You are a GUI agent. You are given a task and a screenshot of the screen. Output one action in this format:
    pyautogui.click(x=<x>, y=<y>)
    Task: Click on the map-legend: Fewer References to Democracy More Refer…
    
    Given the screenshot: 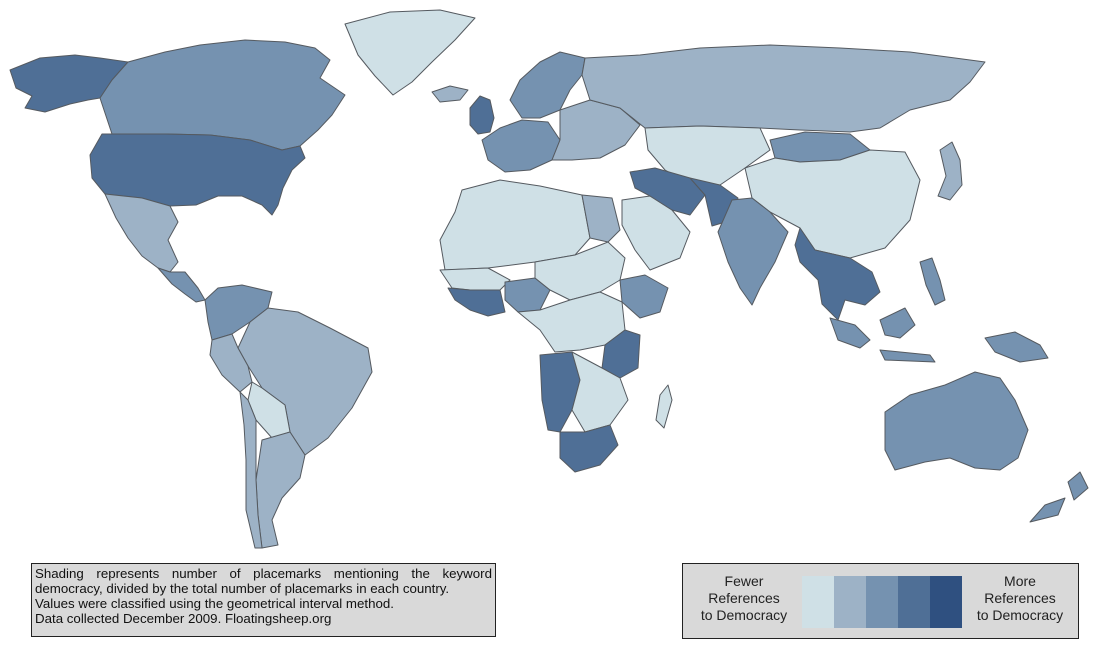 What is the action you would take?
    pyautogui.click(x=880, y=601)
    